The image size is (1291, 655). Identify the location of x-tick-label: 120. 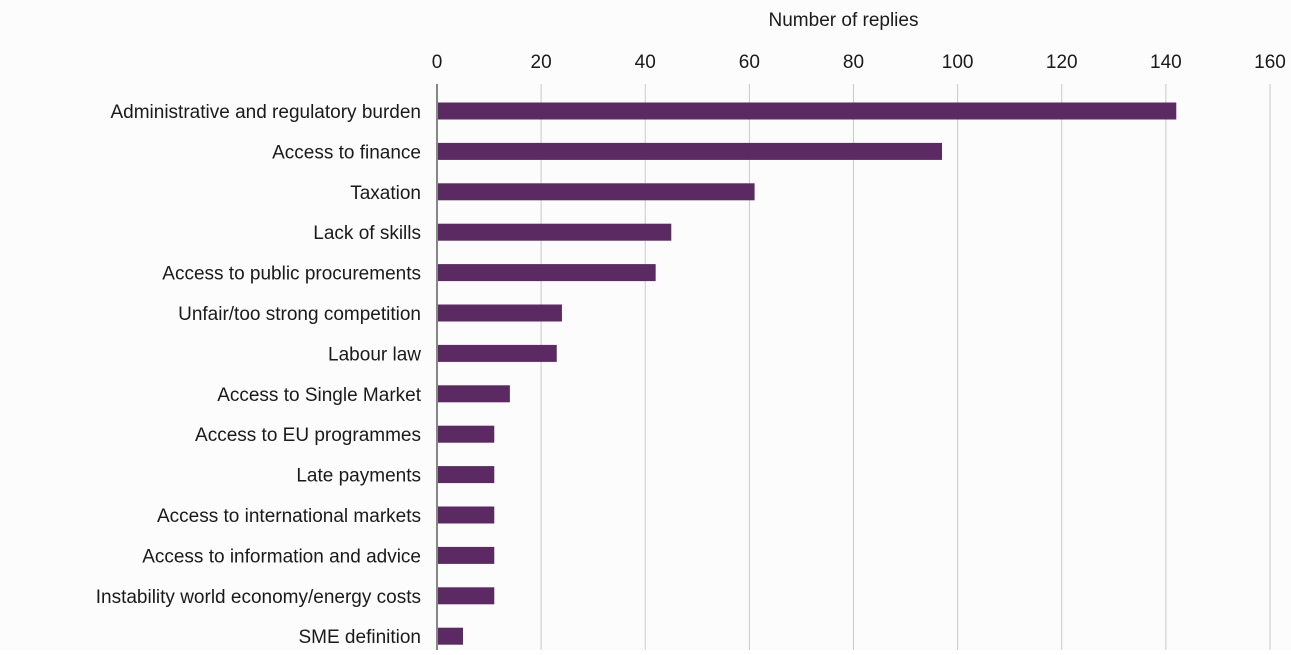
(1062, 62).